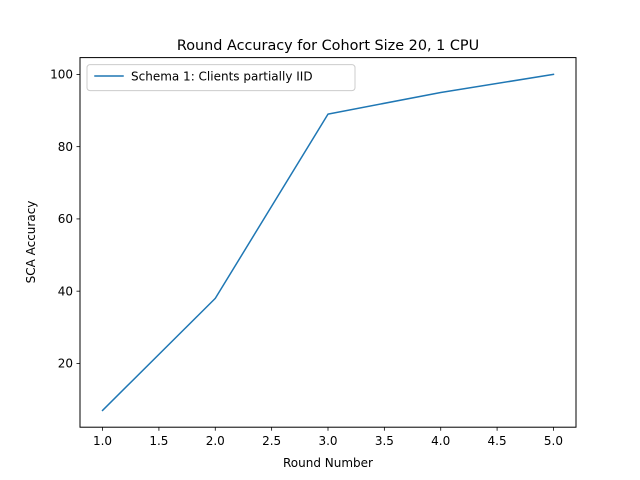  I want to click on x-axis-label: Round Number, so click(328, 463).